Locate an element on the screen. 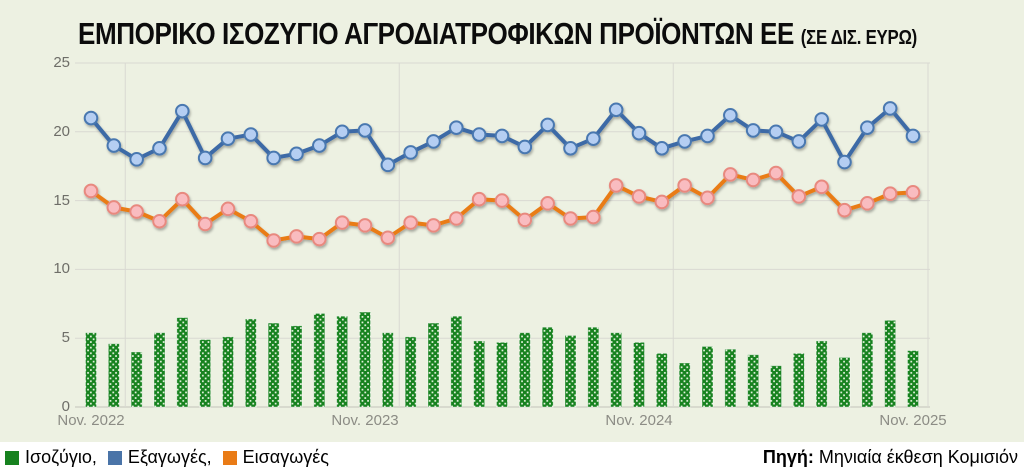 The width and height of the screenshot is (1024, 473). y-axis-tick: 0 is located at coordinates (65, 406).